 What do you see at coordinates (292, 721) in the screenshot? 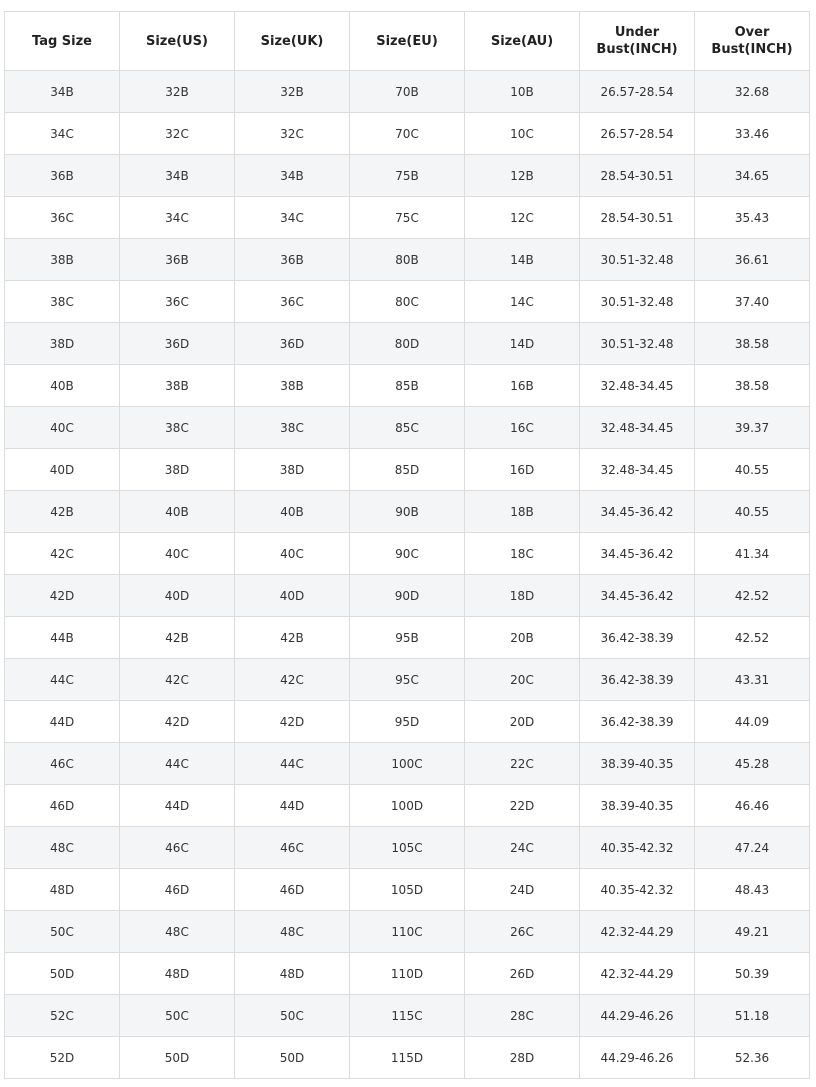
I see `table-cell: 42D` at bounding box center [292, 721].